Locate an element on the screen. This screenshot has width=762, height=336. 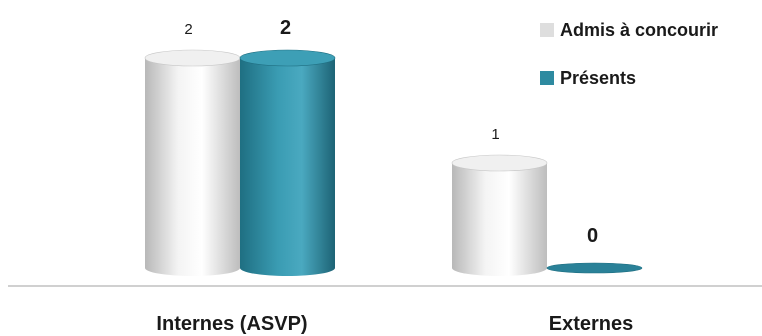
data-label-admis-0: 2 is located at coordinates (188, 29).